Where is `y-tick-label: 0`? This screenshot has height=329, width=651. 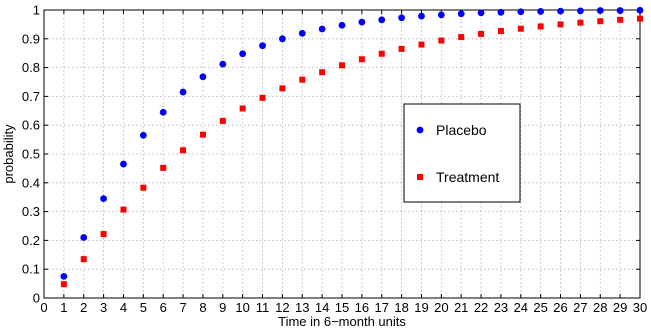
y-tick-label: 0 is located at coordinates (36, 298).